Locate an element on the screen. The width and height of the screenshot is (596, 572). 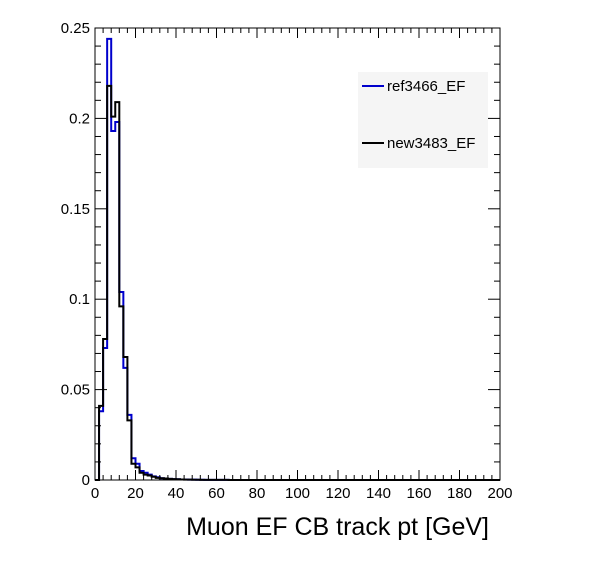
x-tick-label: 20 is located at coordinates (135, 493).